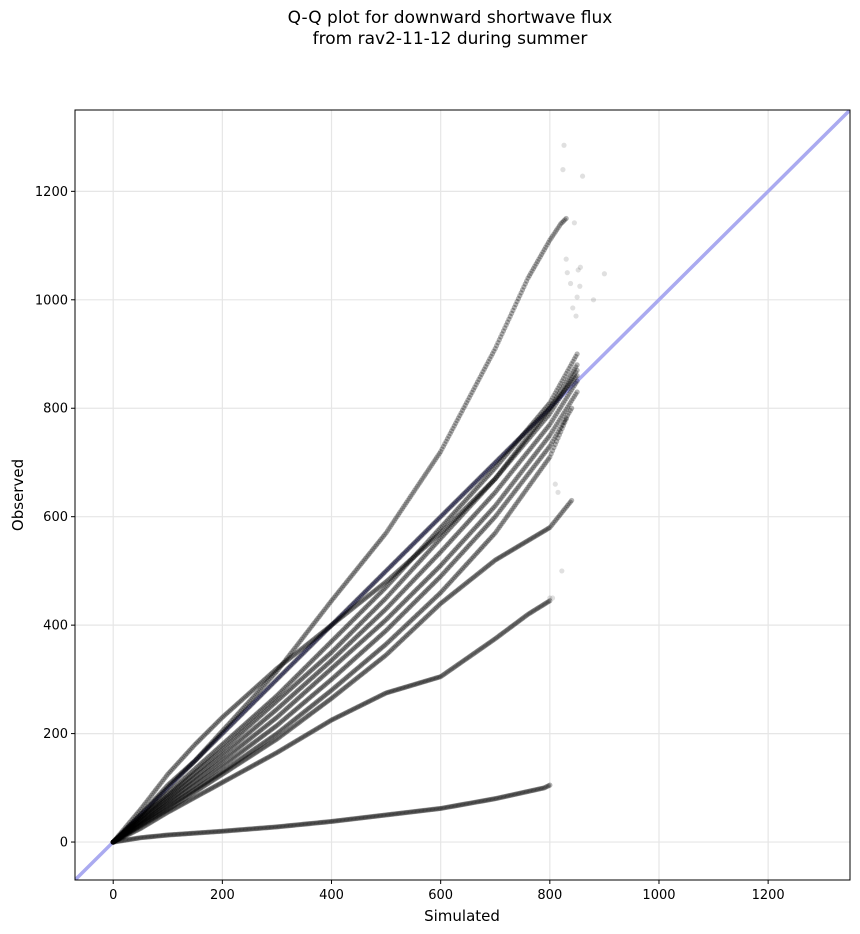 The width and height of the screenshot is (860, 934). What do you see at coordinates (18, 495) in the screenshot?
I see `y-axis-label: Observed` at bounding box center [18, 495].